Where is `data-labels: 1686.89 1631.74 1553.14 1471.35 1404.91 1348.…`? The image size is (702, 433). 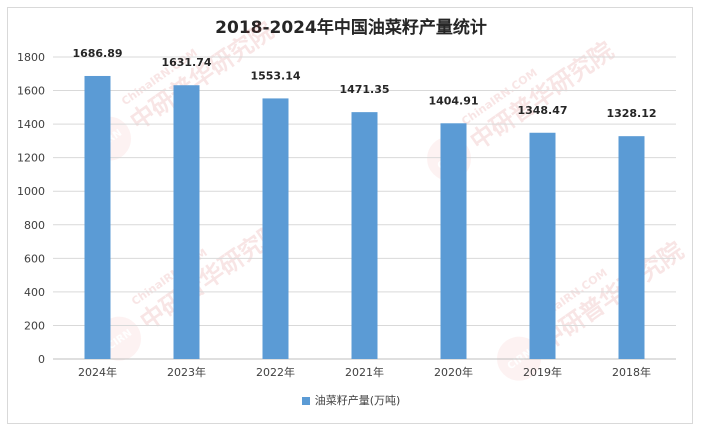
data-labels: 1686.89 1631.74 1553.14 1471.35 1404.91 1348.… is located at coordinates (364, 83).